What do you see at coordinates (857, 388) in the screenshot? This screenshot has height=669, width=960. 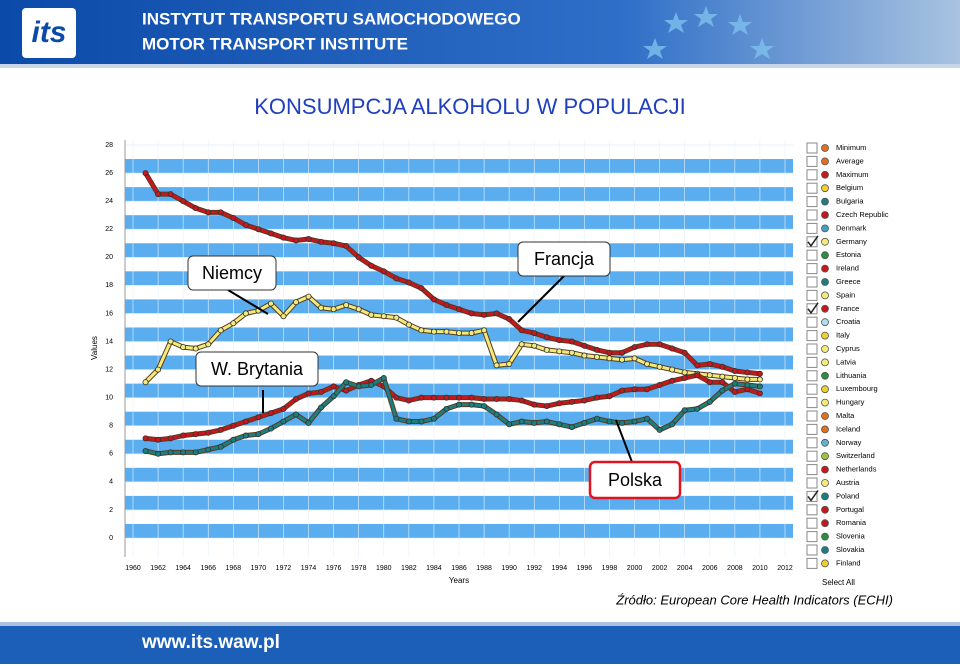 I see `legend-label: Luxembourg` at bounding box center [857, 388].